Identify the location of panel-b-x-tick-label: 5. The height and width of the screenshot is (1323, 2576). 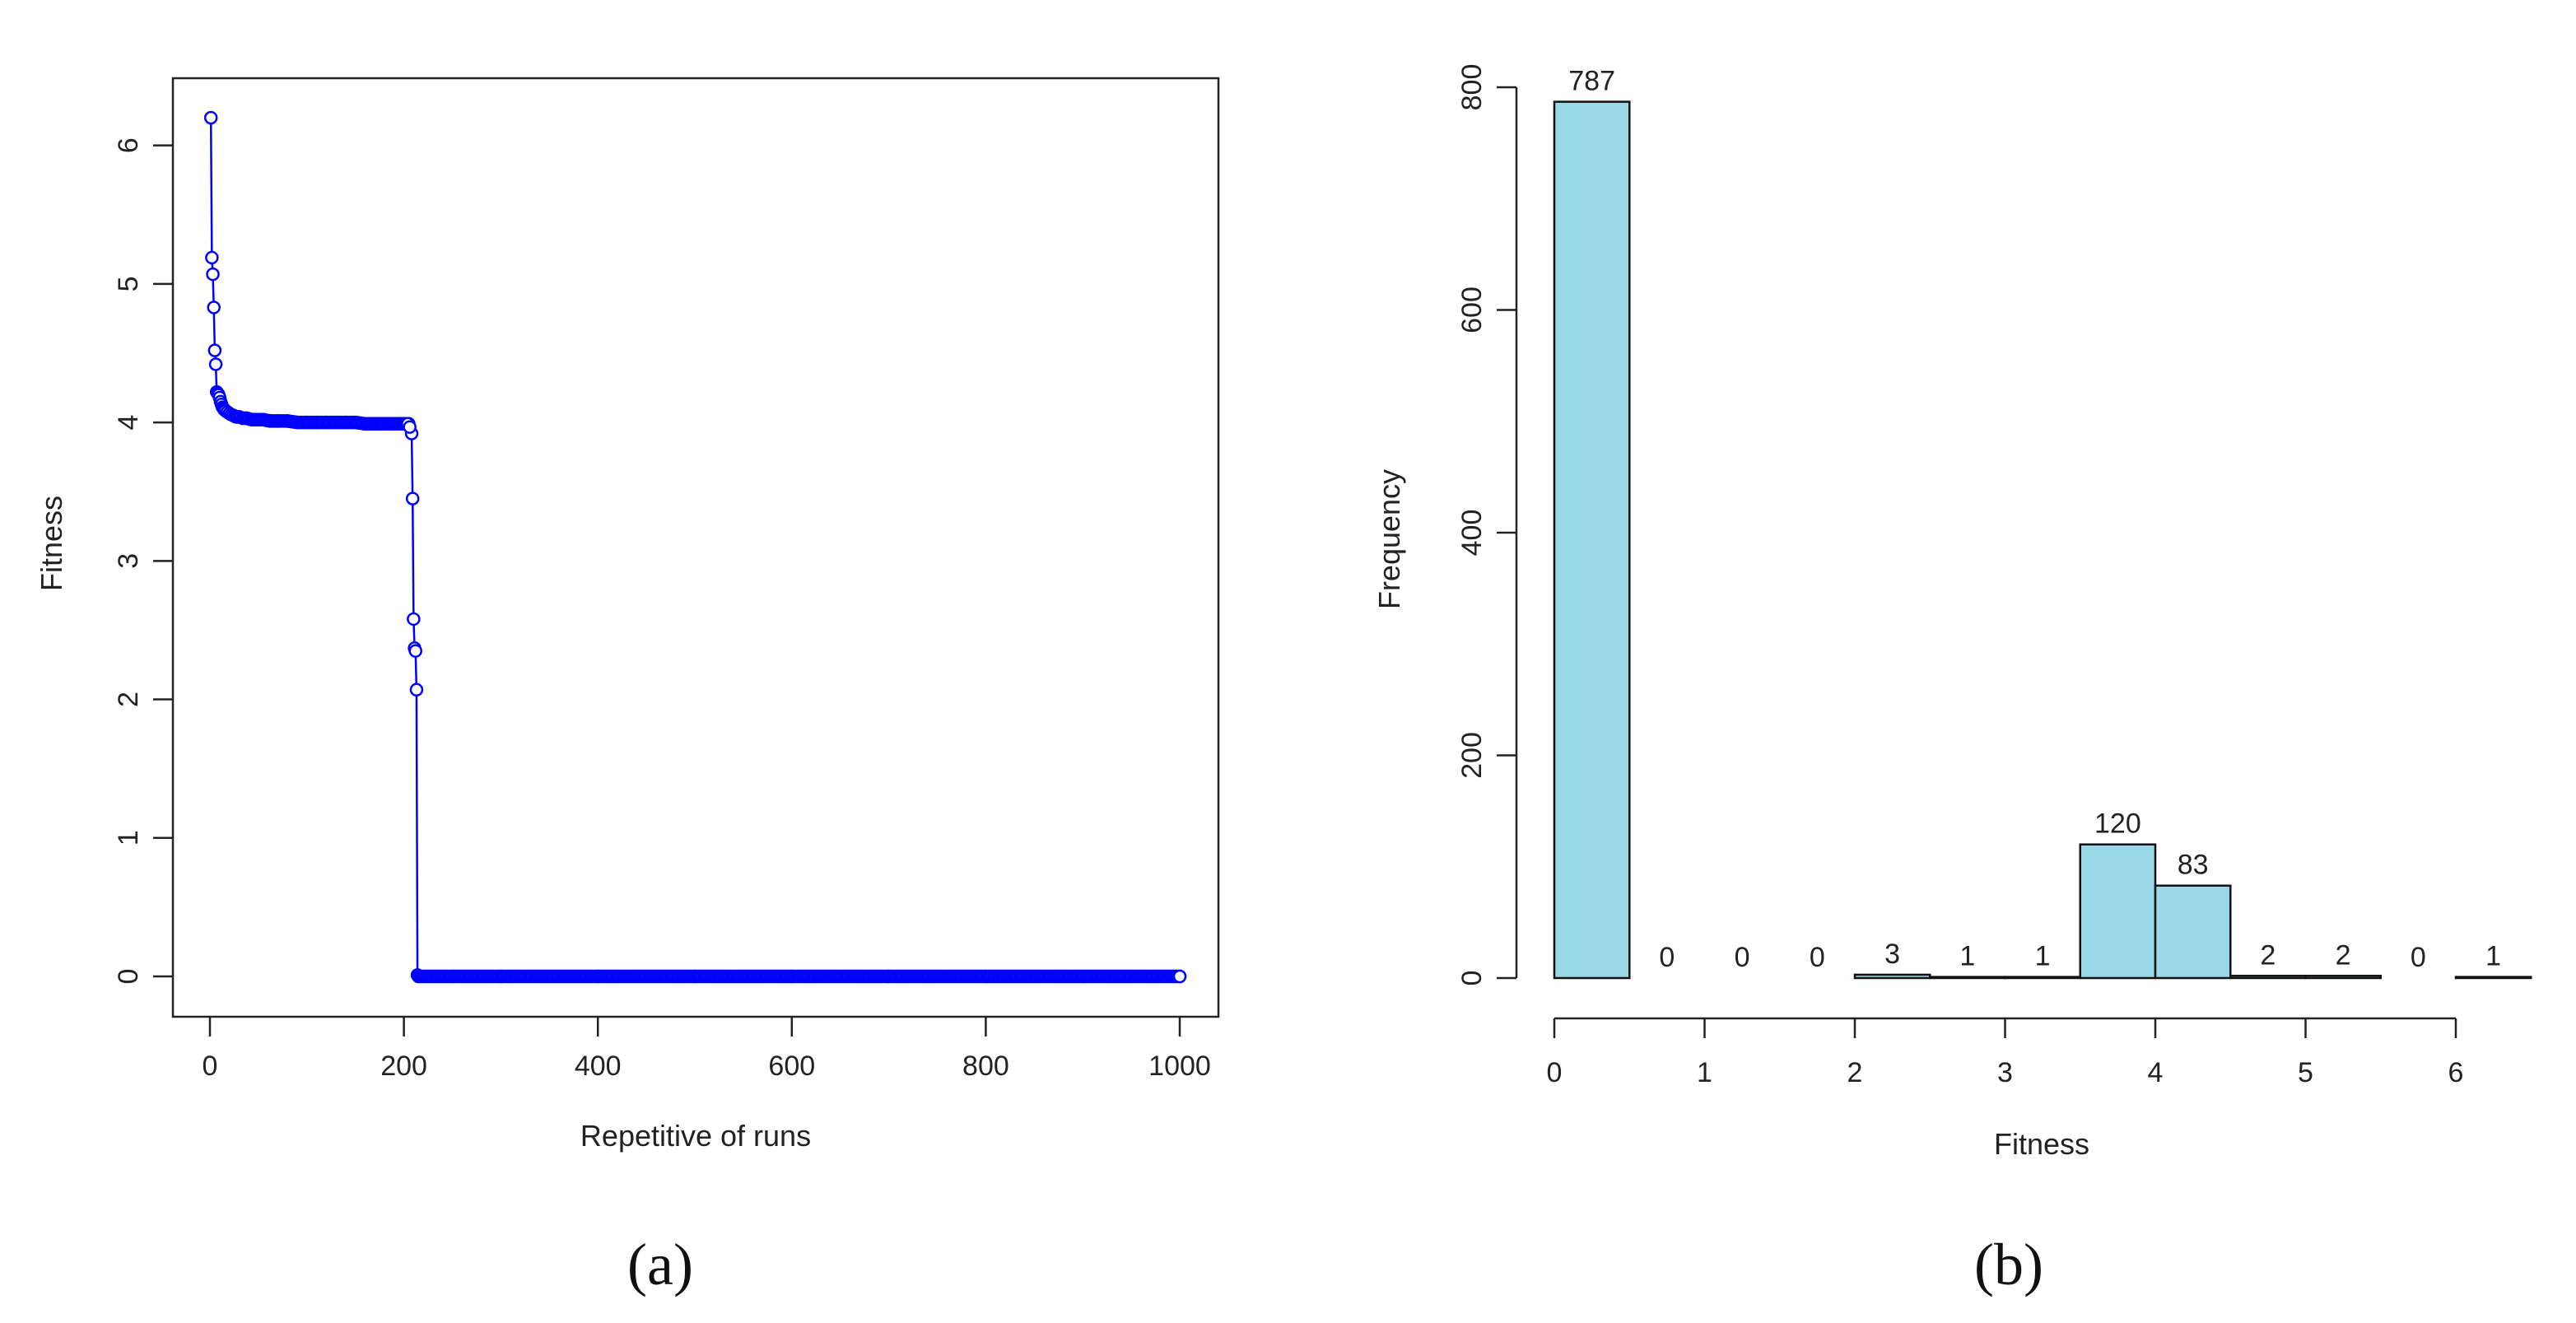
(2305, 1072).